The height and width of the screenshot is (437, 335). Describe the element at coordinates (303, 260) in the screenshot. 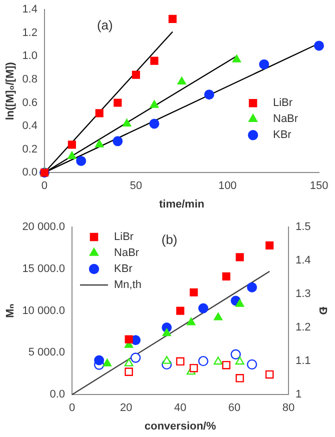

I see `y2-tick-label: 1.4` at that location.